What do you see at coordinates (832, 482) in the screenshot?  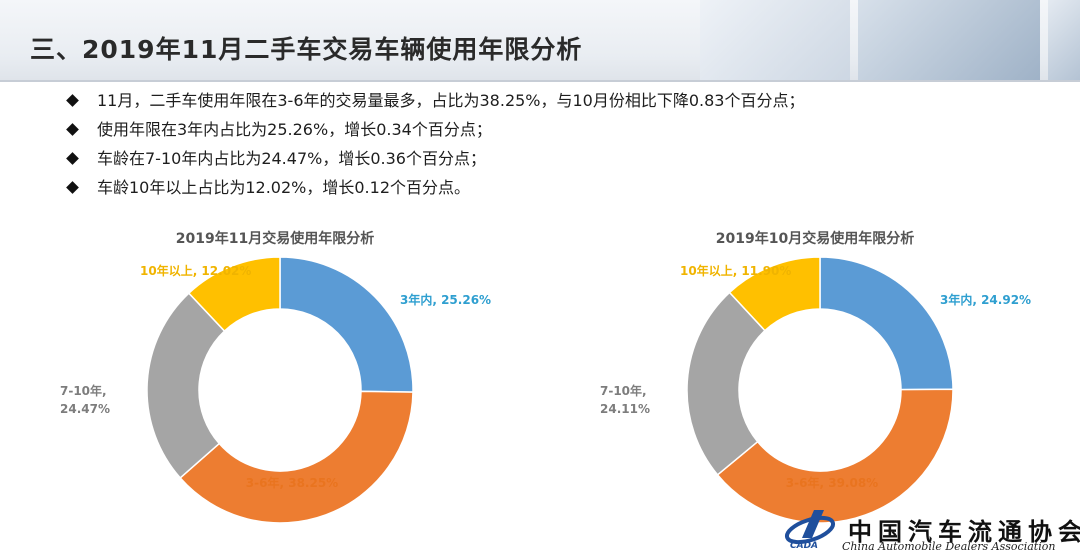 I see `slice-label: 3-6年, 39.08%` at bounding box center [832, 482].